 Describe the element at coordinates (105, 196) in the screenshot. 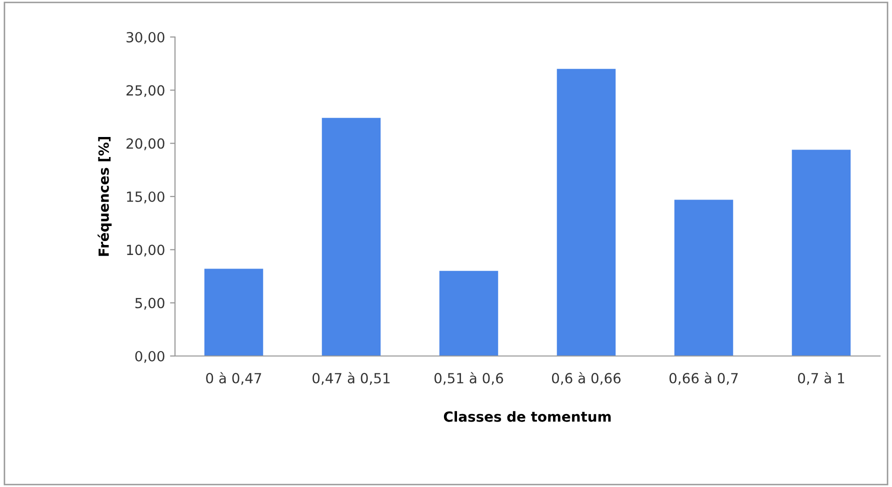

I see `y-axis-title: Fréquences [%]` at that location.